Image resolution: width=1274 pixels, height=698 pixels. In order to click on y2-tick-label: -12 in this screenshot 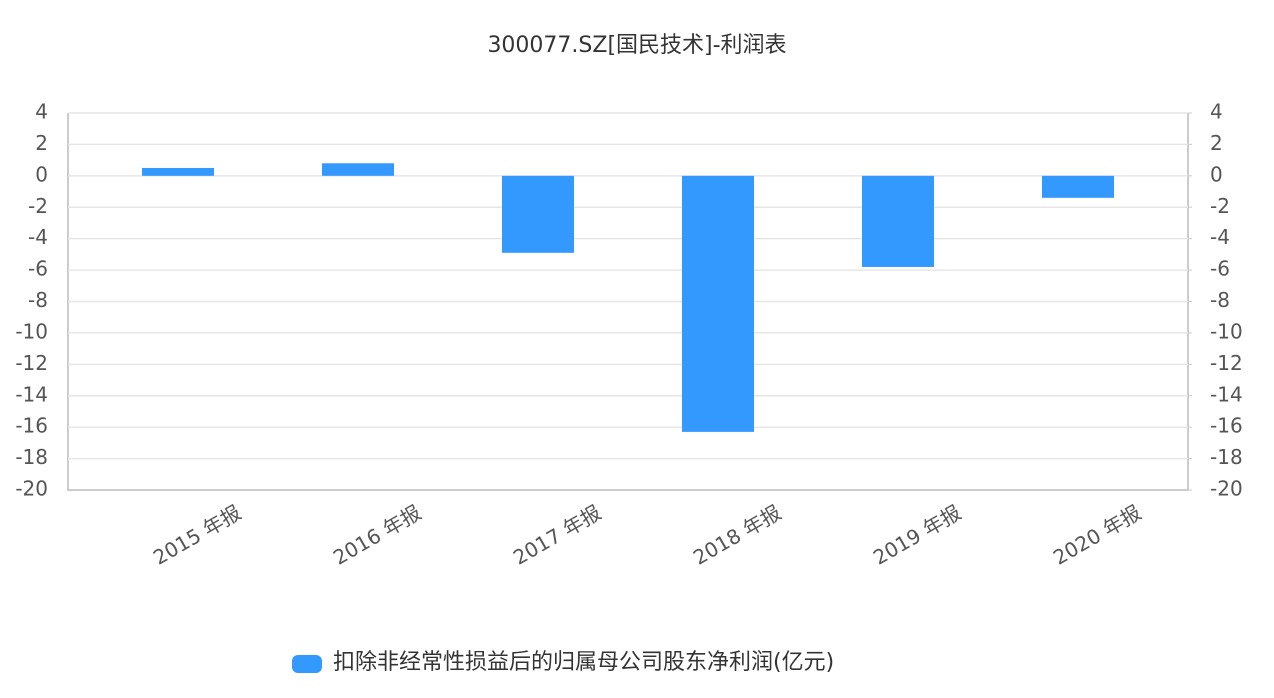, I will do `click(1226, 363)`.